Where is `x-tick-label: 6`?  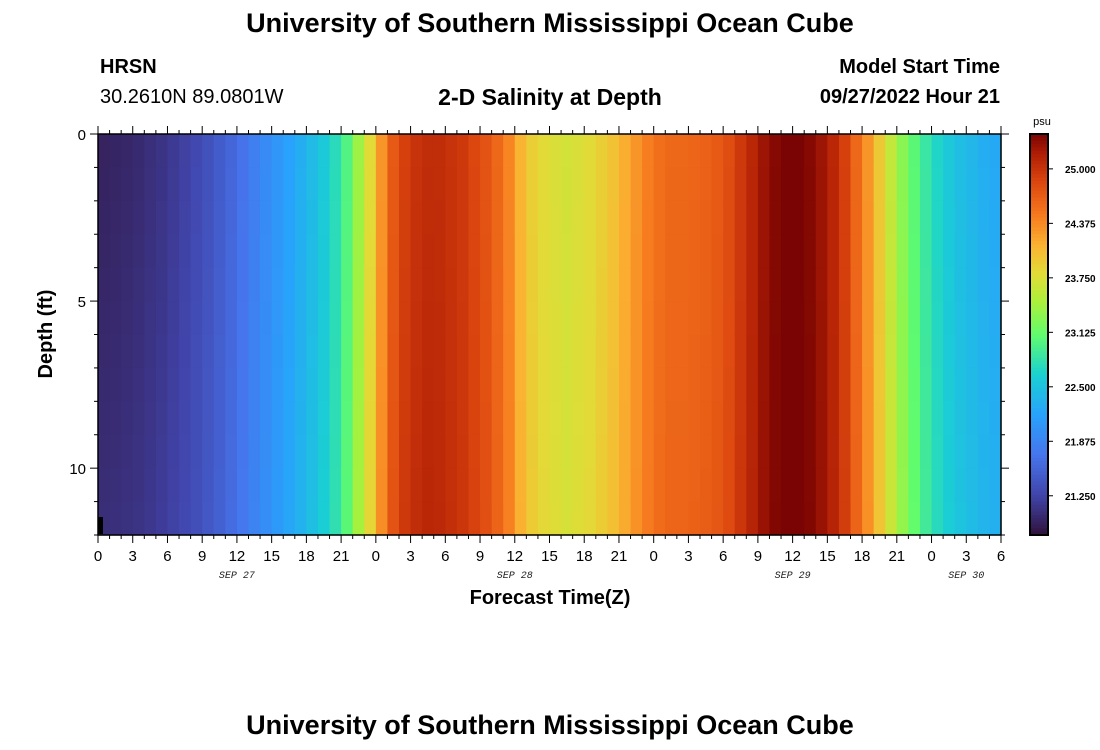
x-tick-label: 6 is located at coordinates (1001, 556).